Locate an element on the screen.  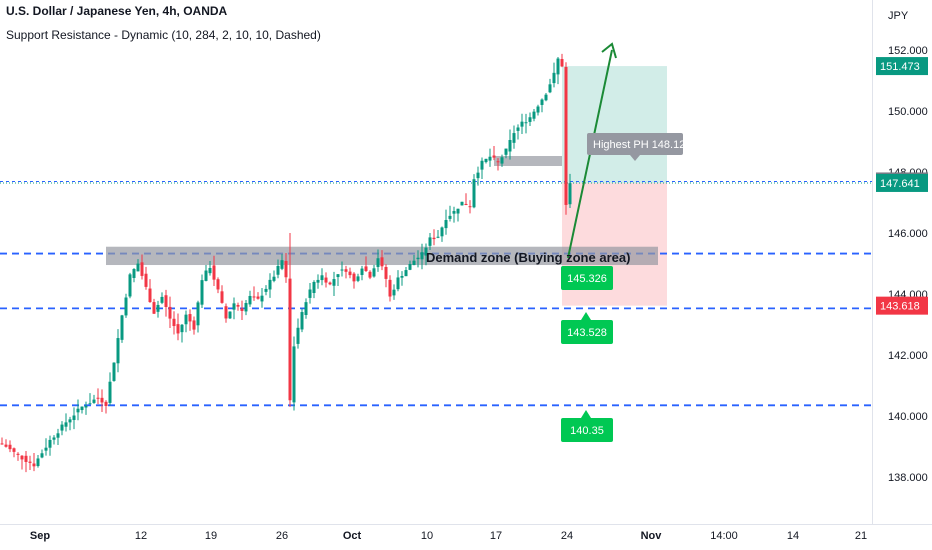
price-axis-label-text: 143.618 is located at coordinates (900, 307).